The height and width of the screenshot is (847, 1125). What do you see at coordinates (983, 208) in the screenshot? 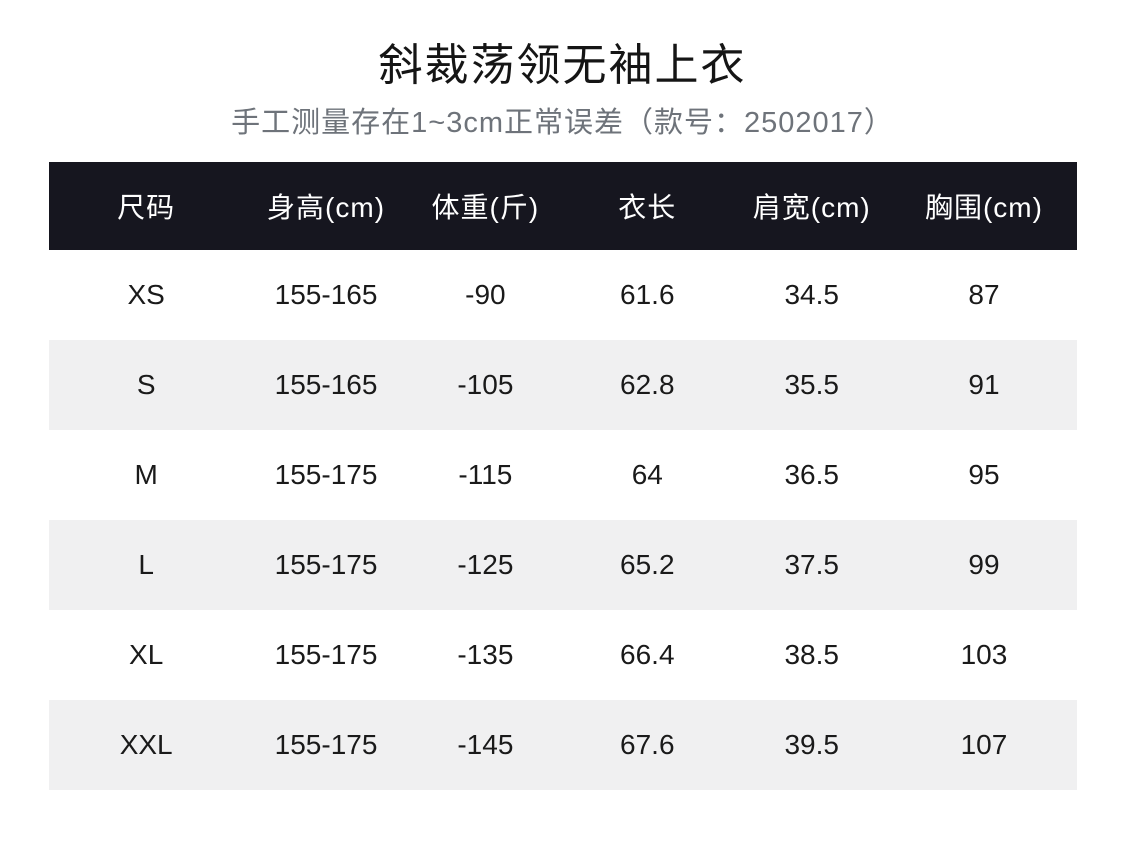
I see `header-cell: 胸围(cm)` at bounding box center [983, 208].